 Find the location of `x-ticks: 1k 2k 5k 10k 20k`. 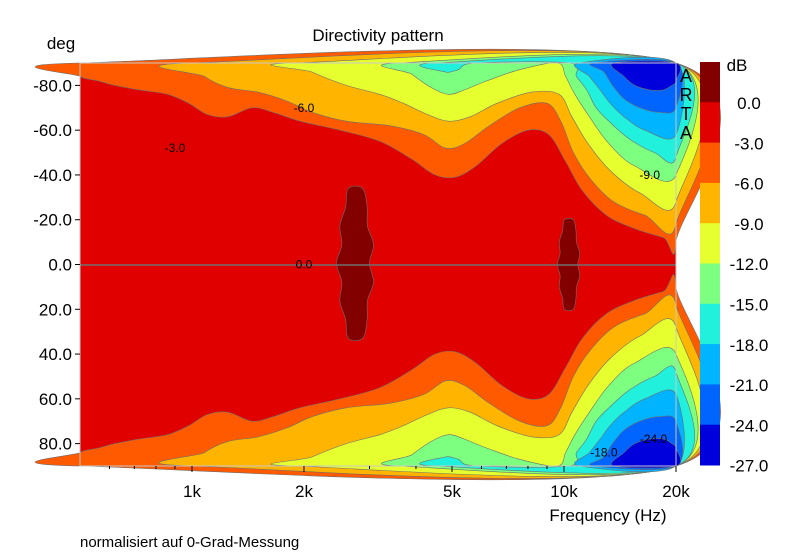

x-ticks: 1k 2k 5k 10k 20k is located at coordinates (399, 483).